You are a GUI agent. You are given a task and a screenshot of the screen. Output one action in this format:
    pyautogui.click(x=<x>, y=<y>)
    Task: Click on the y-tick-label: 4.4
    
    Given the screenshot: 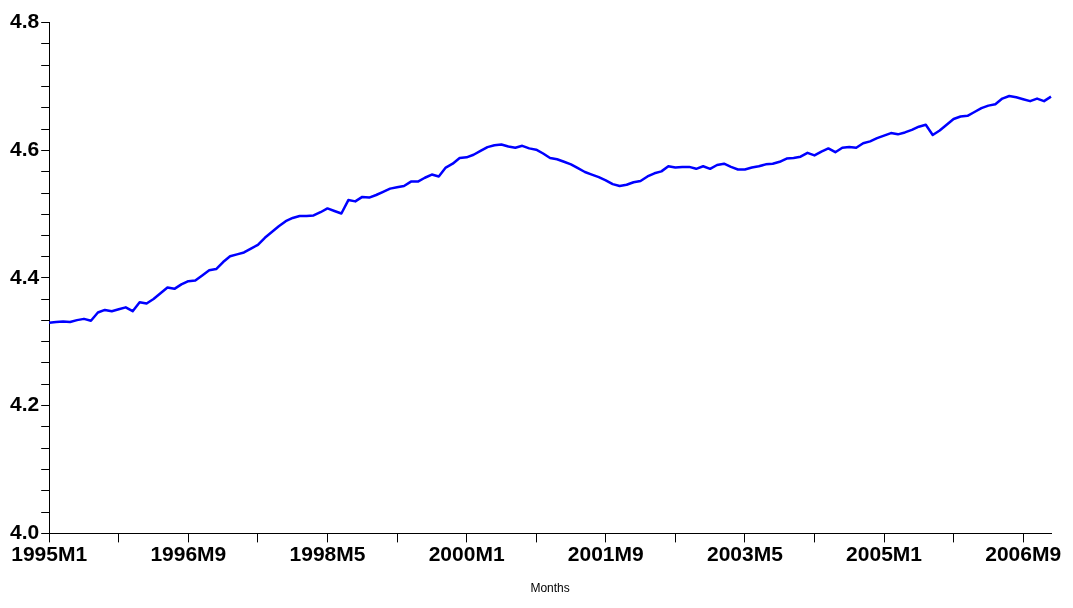 What is the action you would take?
    pyautogui.click(x=24, y=276)
    